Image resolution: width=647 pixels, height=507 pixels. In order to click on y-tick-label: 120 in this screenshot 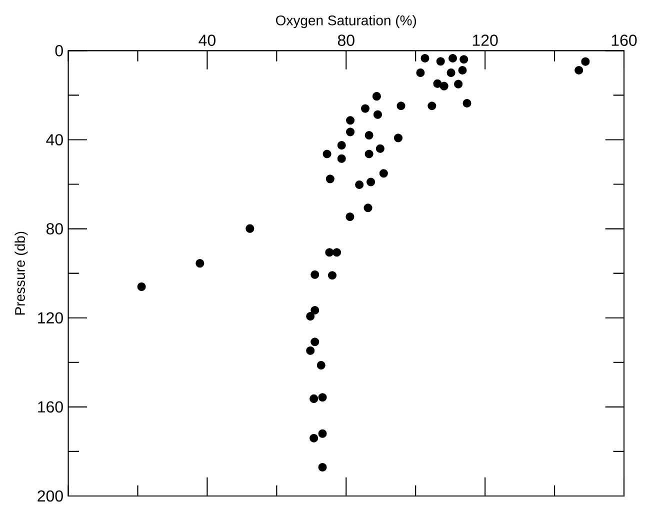, I will do `click(50, 318)`.